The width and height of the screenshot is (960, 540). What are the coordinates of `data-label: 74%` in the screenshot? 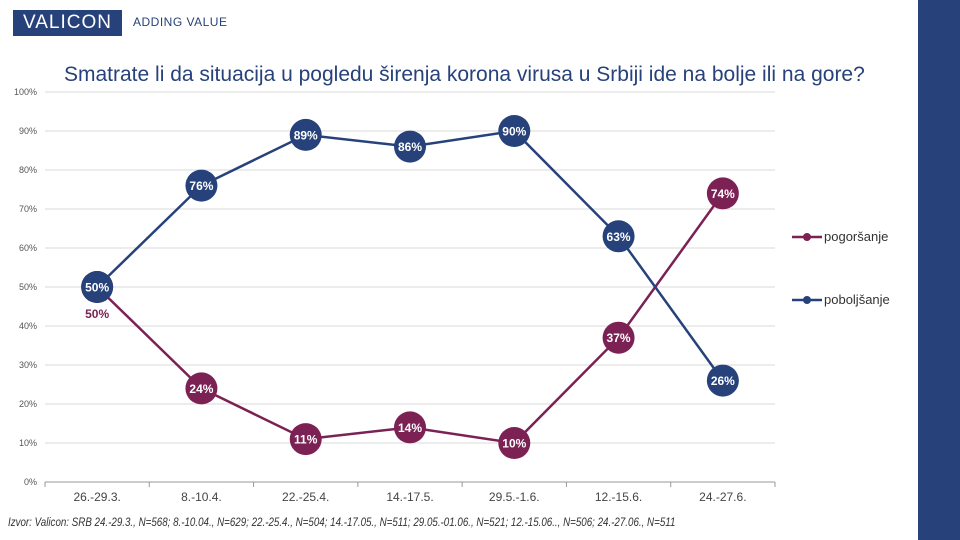 It's located at (723, 194).